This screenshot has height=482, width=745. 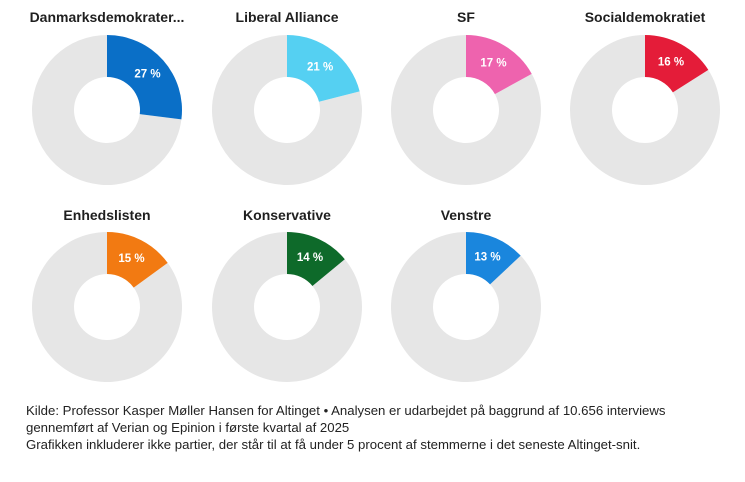 What do you see at coordinates (310, 258) in the screenshot?
I see `slice-label-konservative: 14 %` at bounding box center [310, 258].